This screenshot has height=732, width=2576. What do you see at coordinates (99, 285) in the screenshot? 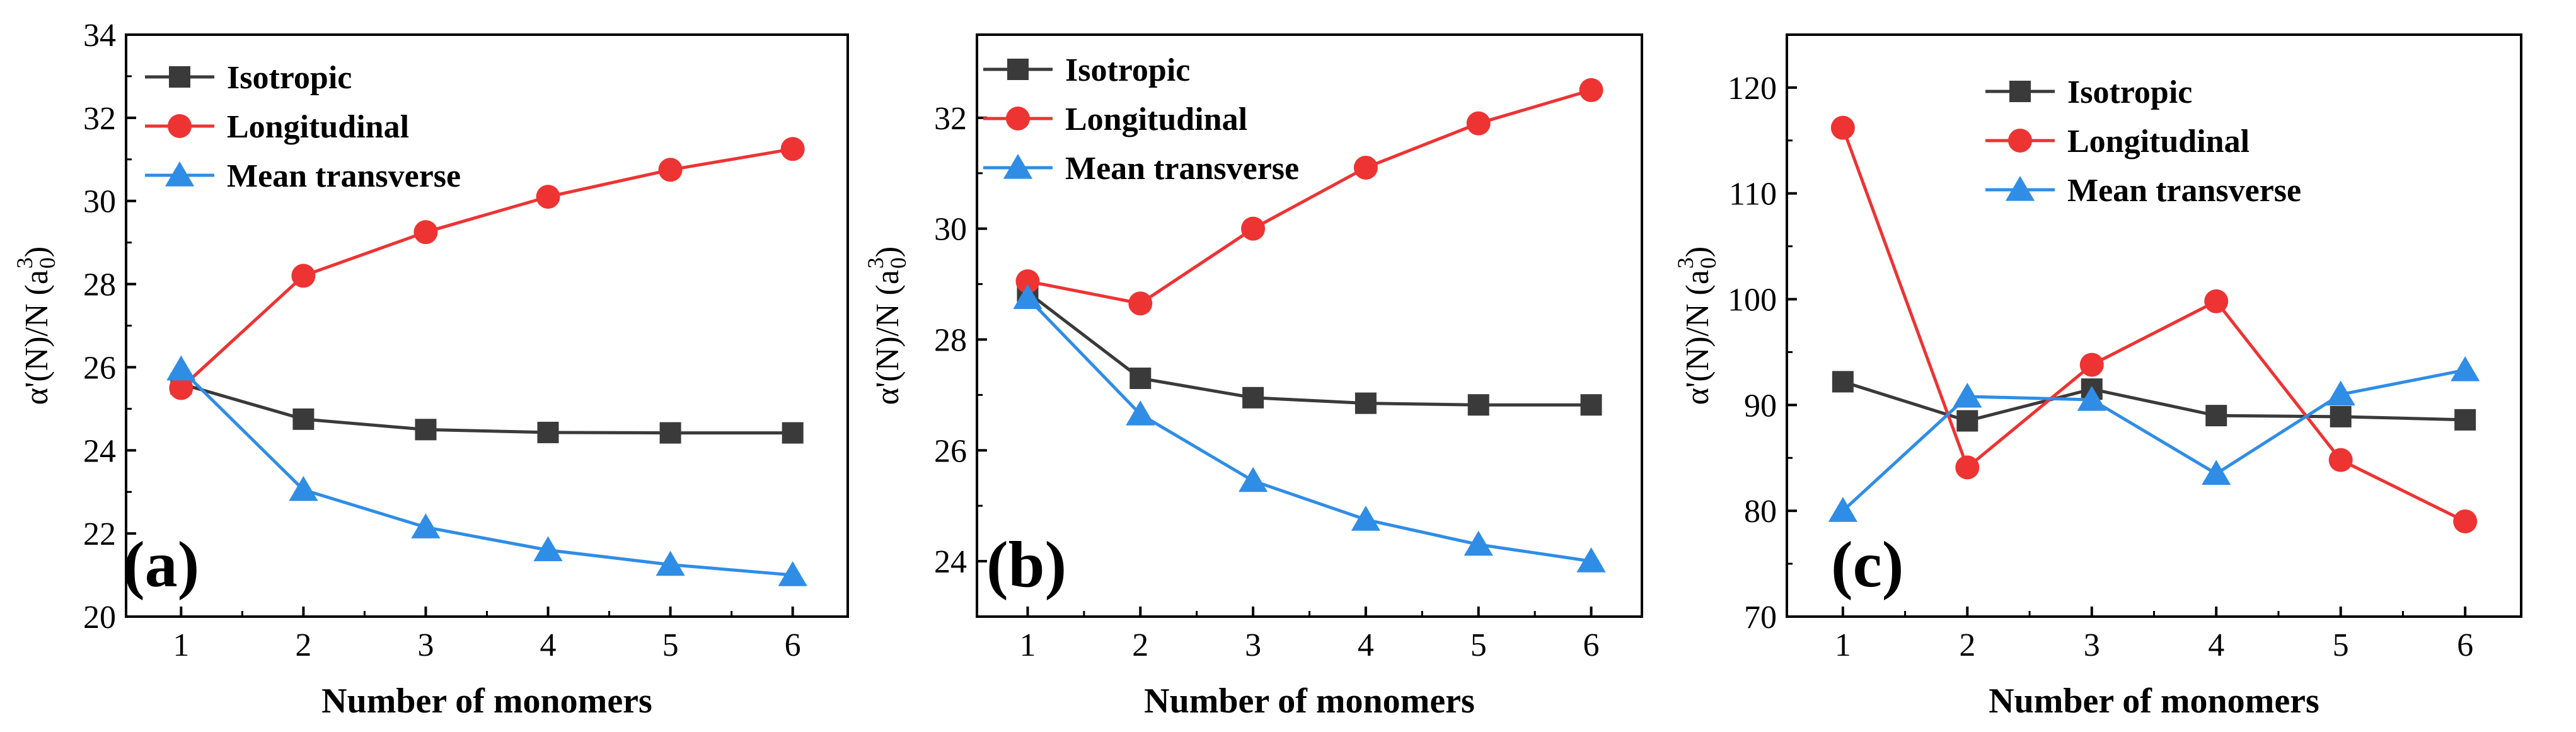
I see `y-tick-label: 28` at bounding box center [99, 285].